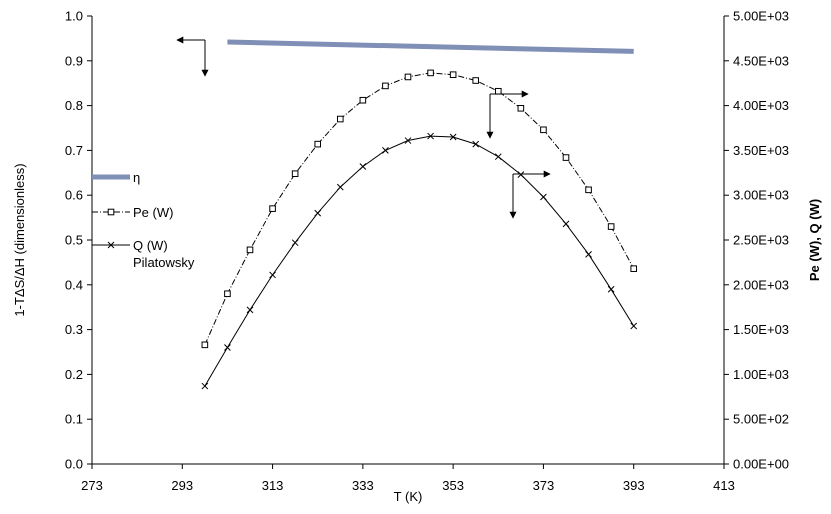  What do you see at coordinates (74, 329) in the screenshot?
I see `y-tick-label: 0.3` at bounding box center [74, 329].